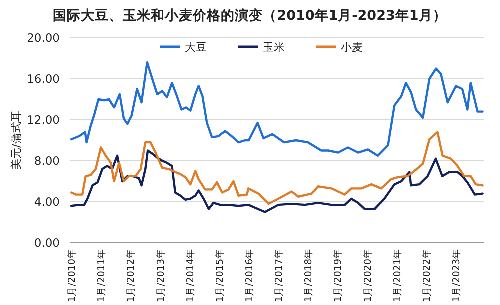 The height and width of the screenshot is (305, 500). What do you see at coordinates (16, 140) in the screenshot?
I see `y-axis-title: 美元/蒲式耳` at bounding box center [16, 140].